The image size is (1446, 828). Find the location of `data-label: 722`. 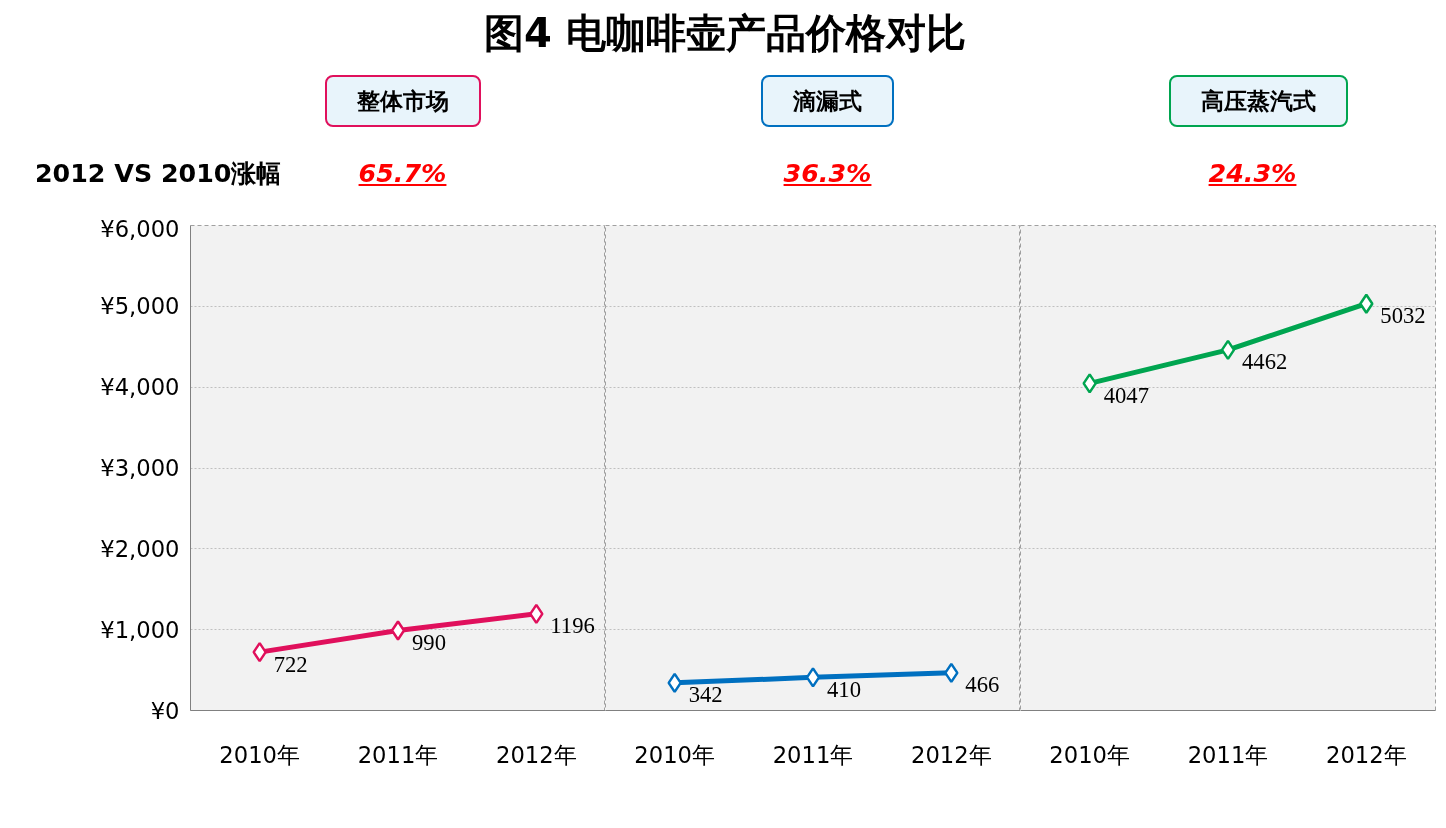

data-label: 722 is located at coordinates (290, 664).